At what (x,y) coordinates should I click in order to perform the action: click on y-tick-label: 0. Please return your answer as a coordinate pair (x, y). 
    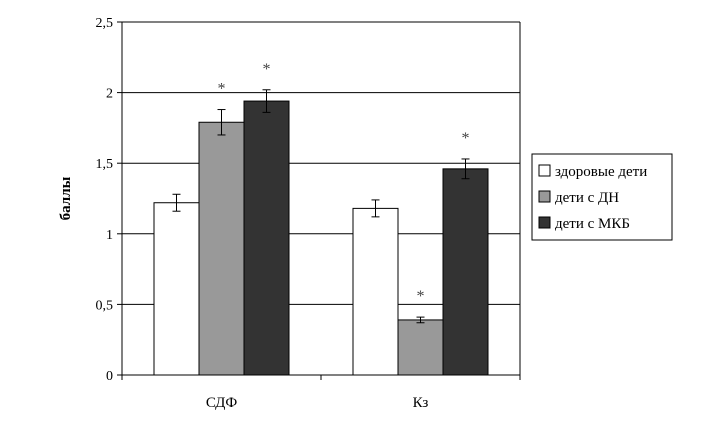
    Looking at the image, I should click on (109, 376).